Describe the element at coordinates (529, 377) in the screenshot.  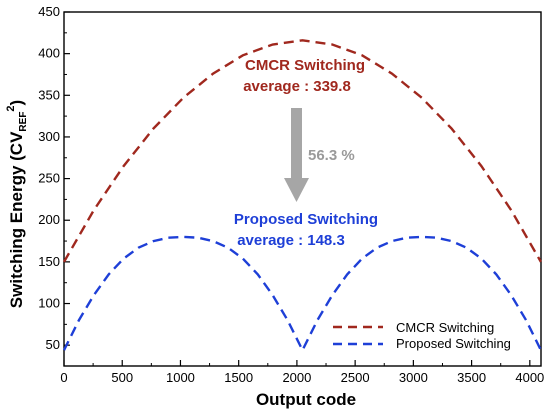
I see `x-tick-label: 4000` at that location.